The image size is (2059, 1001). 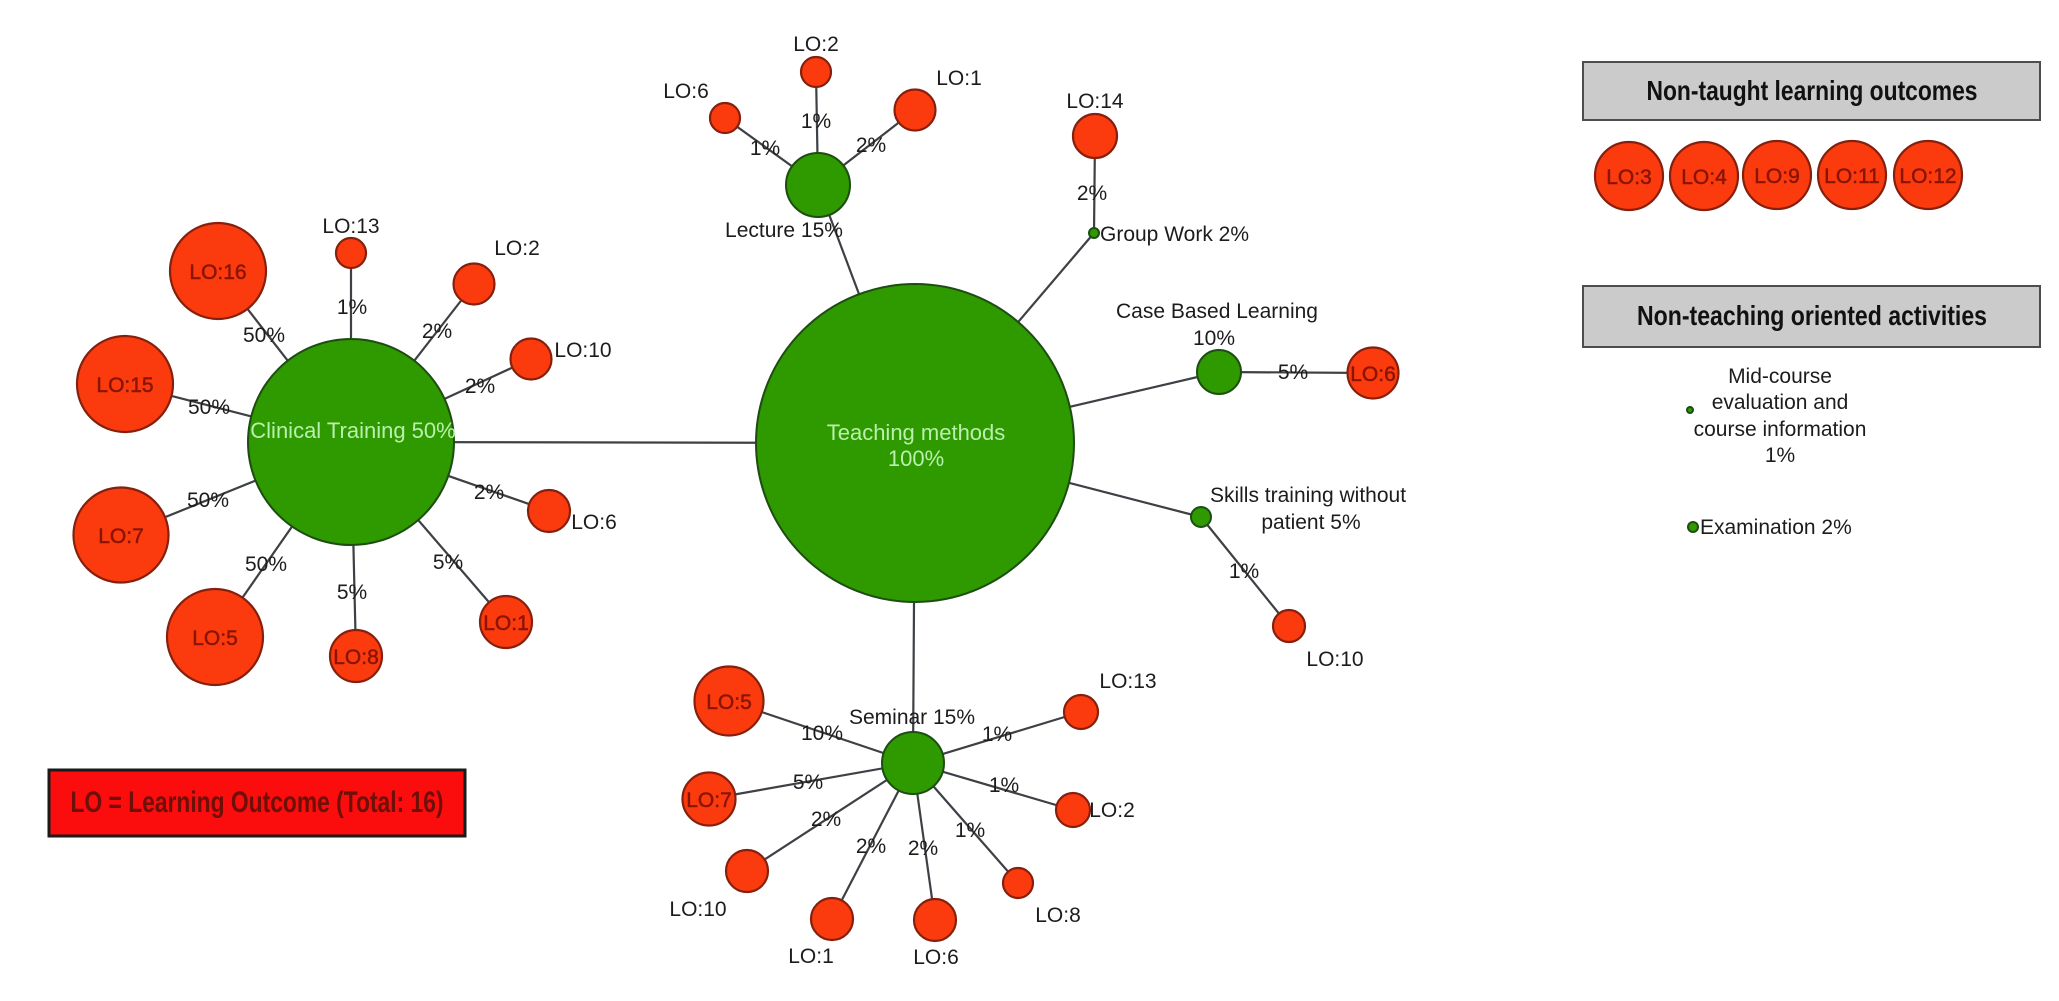 I want to click on svg-text: 100%, so click(x=916, y=458).